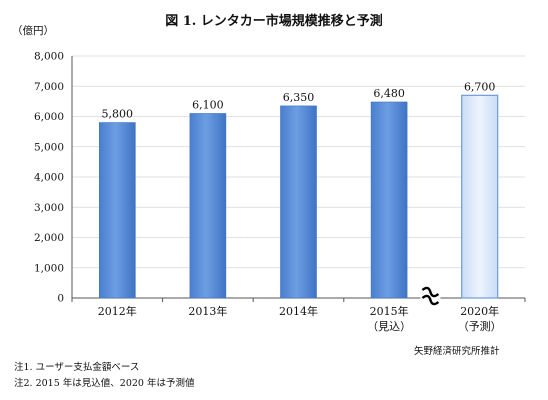 The height and width of the screenshot is (400, 548). What do you see at coordinates (118, 114) in the screenshot?
I see `data-label: 5,800` at bounding box center [118, 114].